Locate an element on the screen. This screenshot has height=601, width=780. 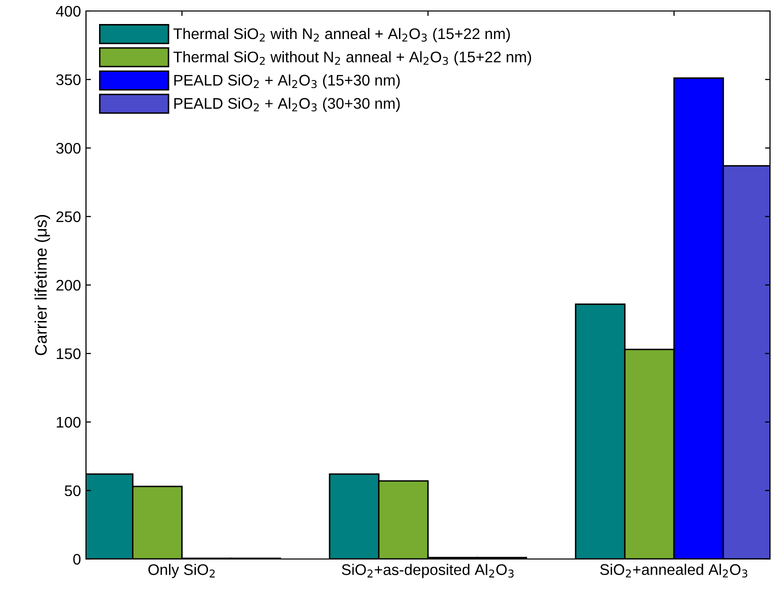
text: Thermal SiO$_{2}$ without N$_{2}$ anneal + Al$_{2}$O$_{3}$ (15+22 nm) is located at coordinates (352, 58).